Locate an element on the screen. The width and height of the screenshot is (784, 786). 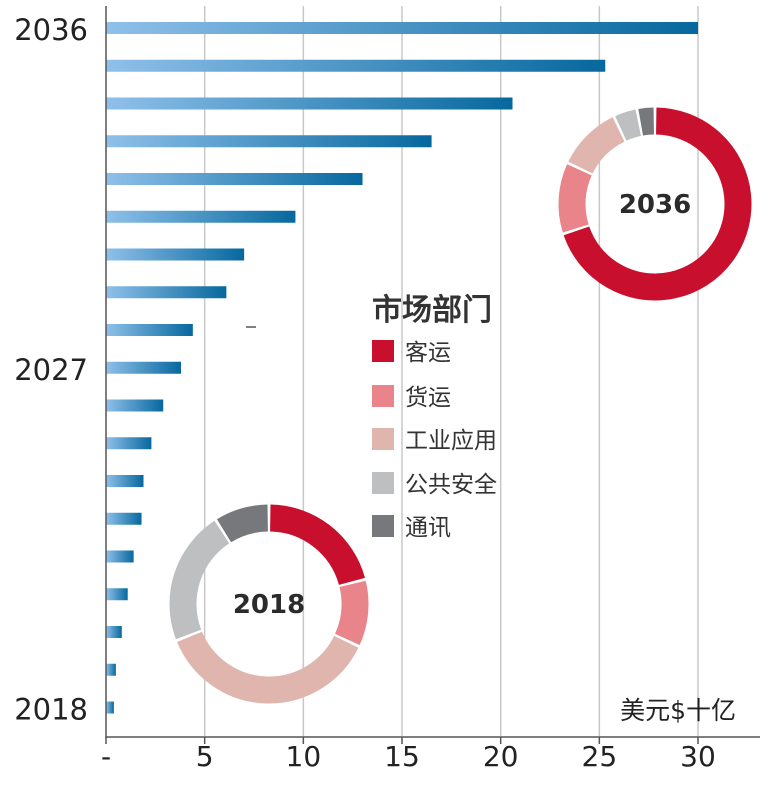
bar-2029 is located at coordinates (166, 292).